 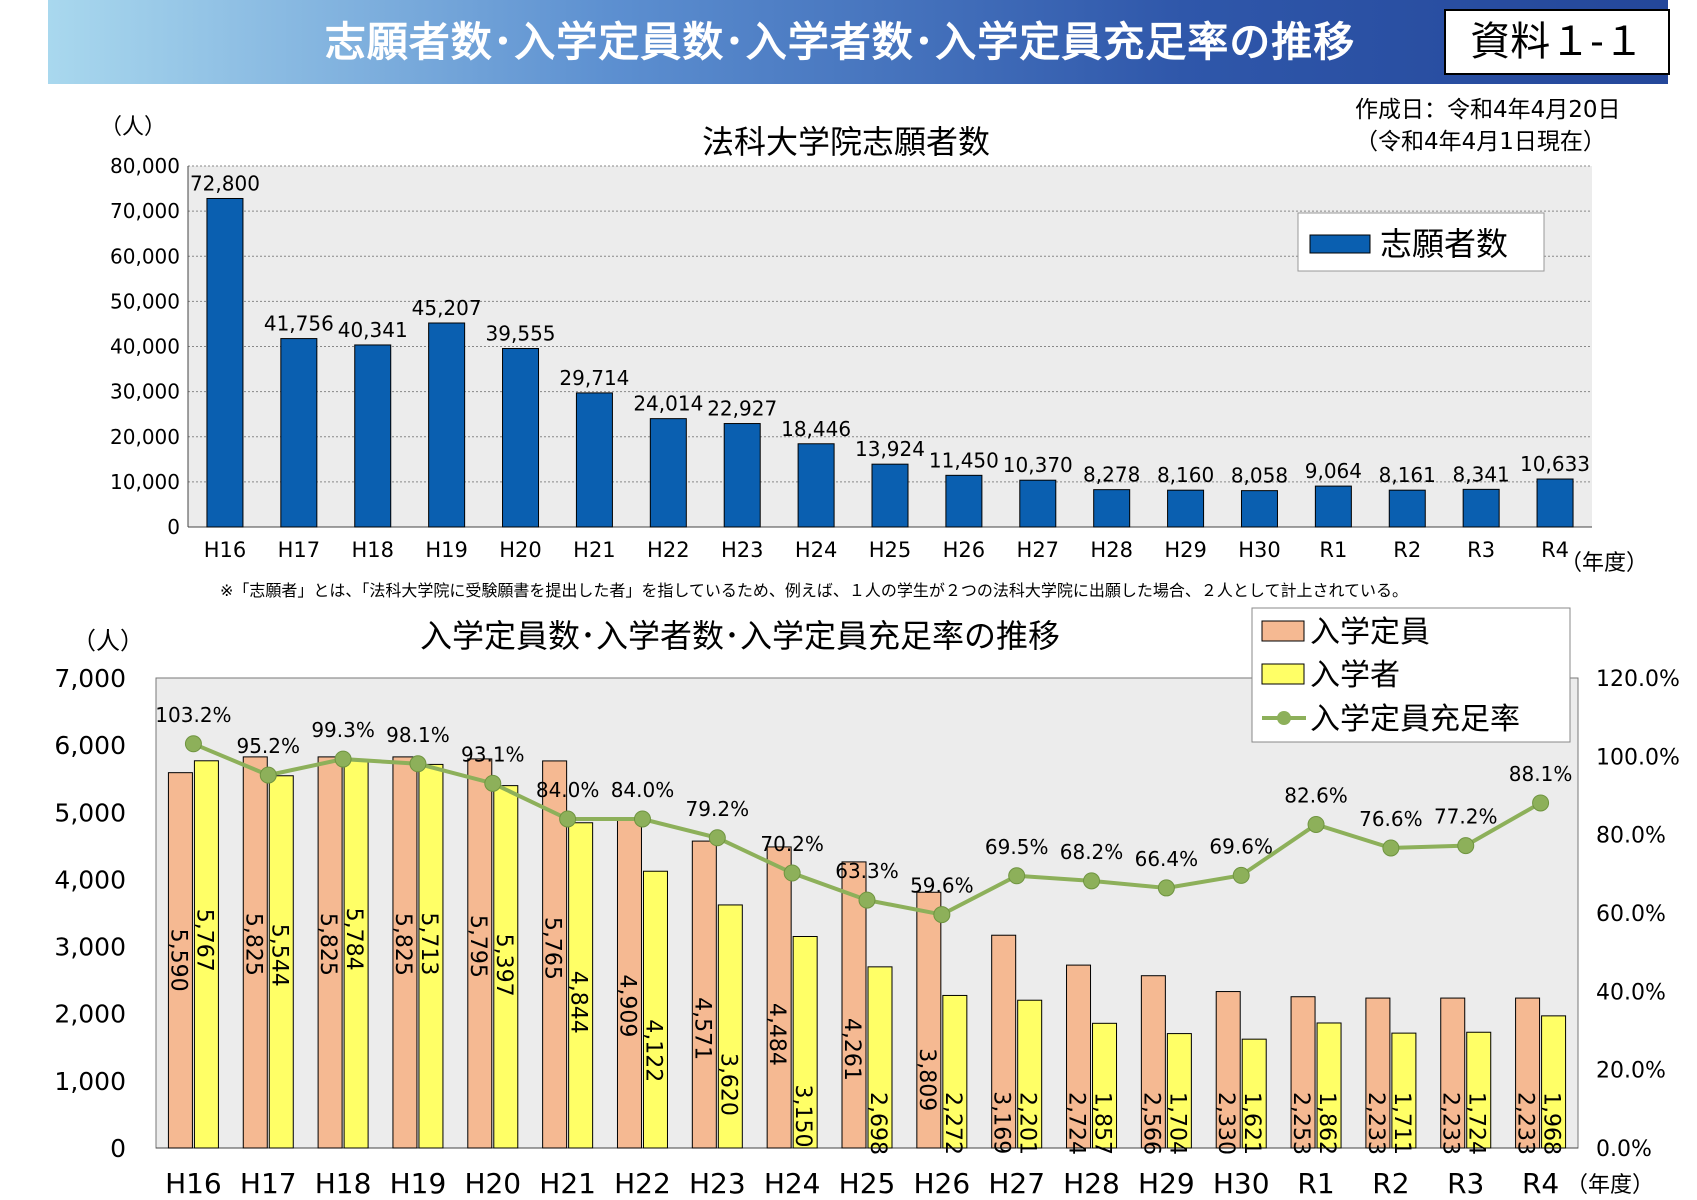 I want to click on x-tick-label: R3, so click(x=1465, y=1183).